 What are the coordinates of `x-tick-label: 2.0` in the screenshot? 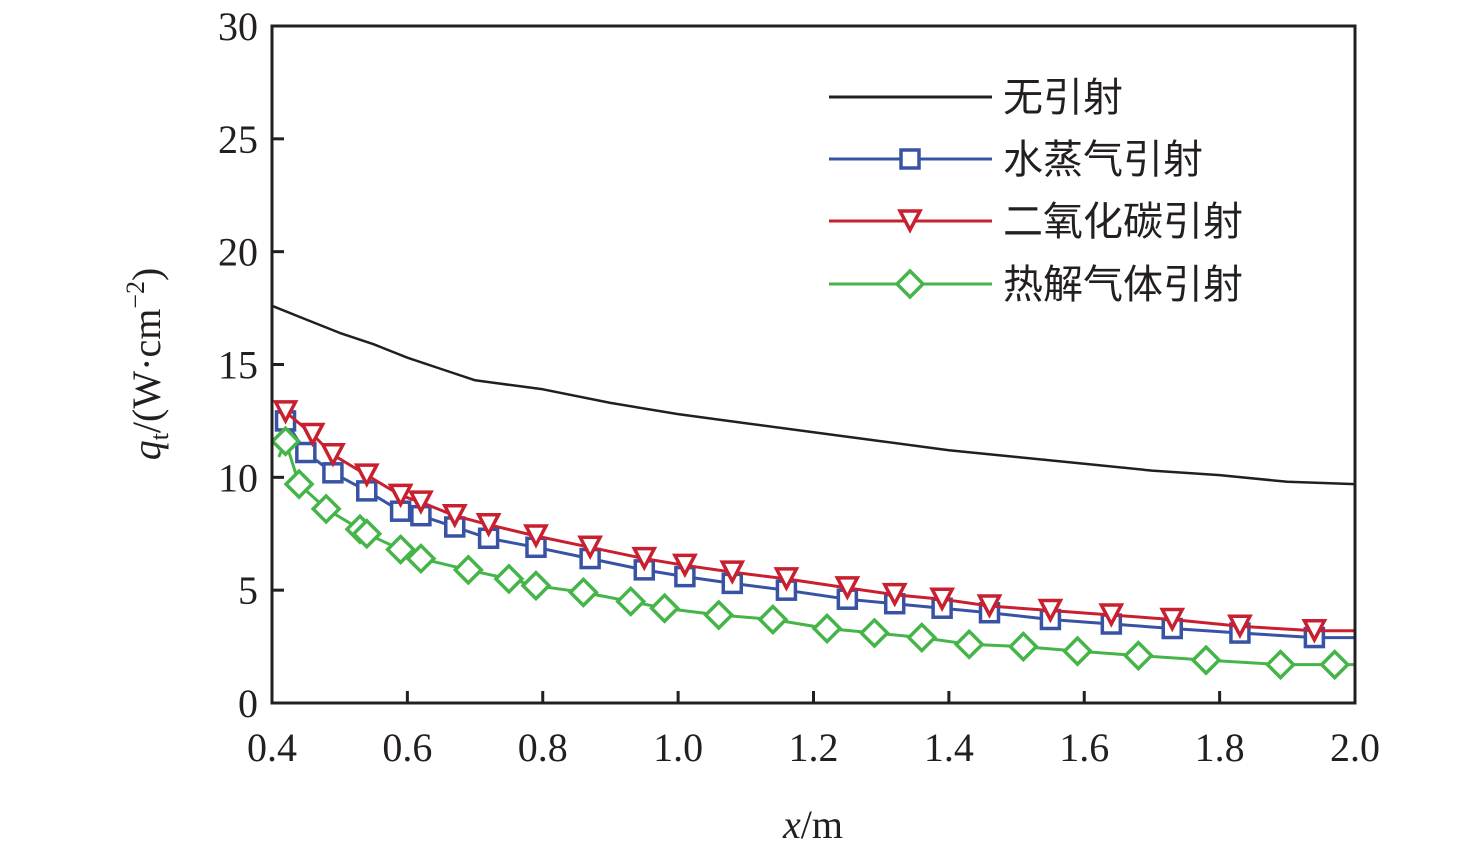 It's located at (1355, 747).